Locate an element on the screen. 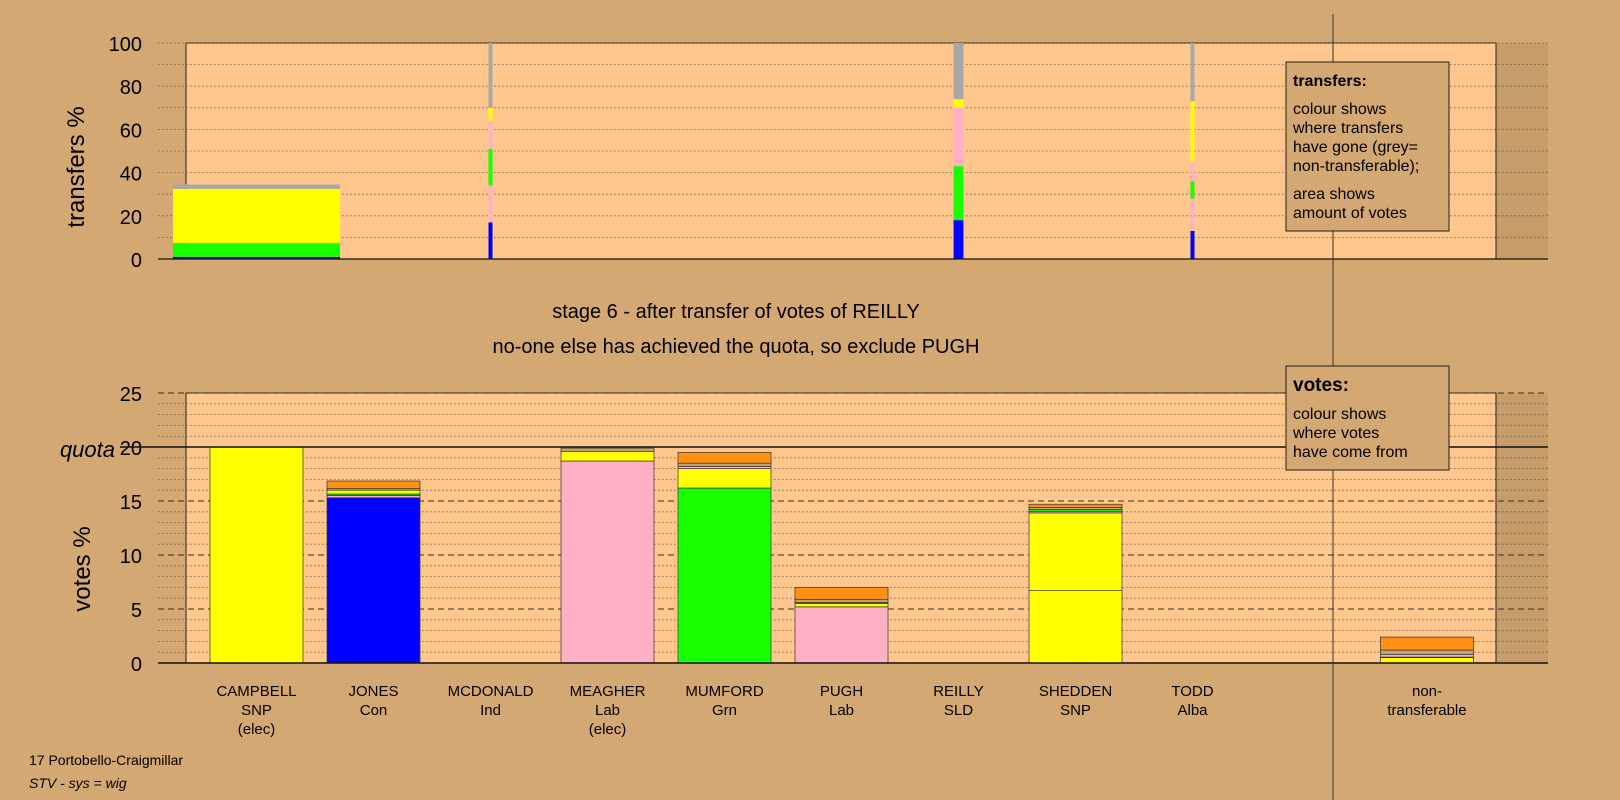 This screenshot has height=800, width=1620. candidate-name-label: MEAGHER is located at coordinates (608, 691).